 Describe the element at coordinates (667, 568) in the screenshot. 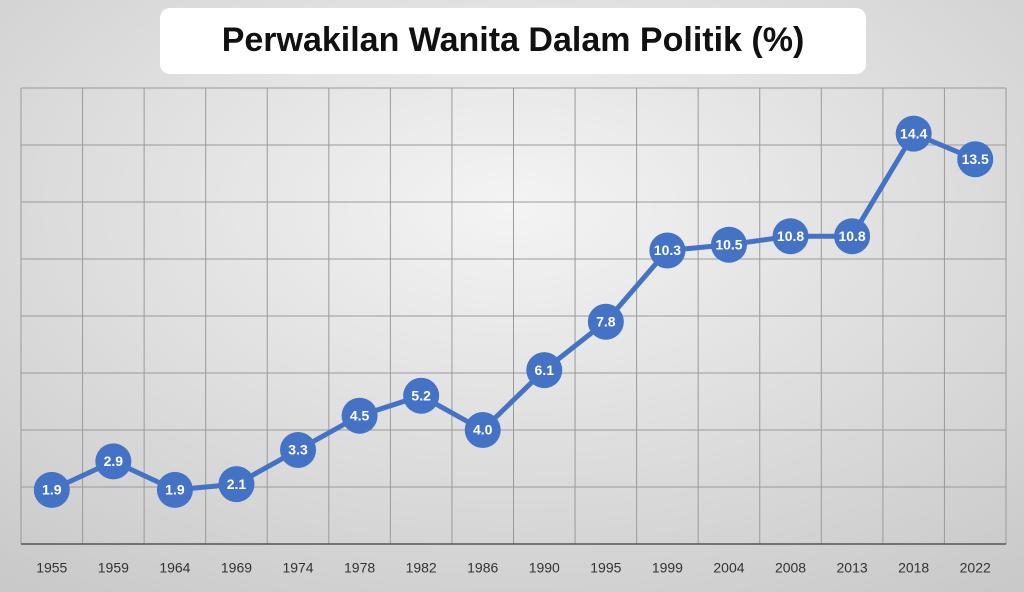

I see `x-tick-label: 1999` at that location.